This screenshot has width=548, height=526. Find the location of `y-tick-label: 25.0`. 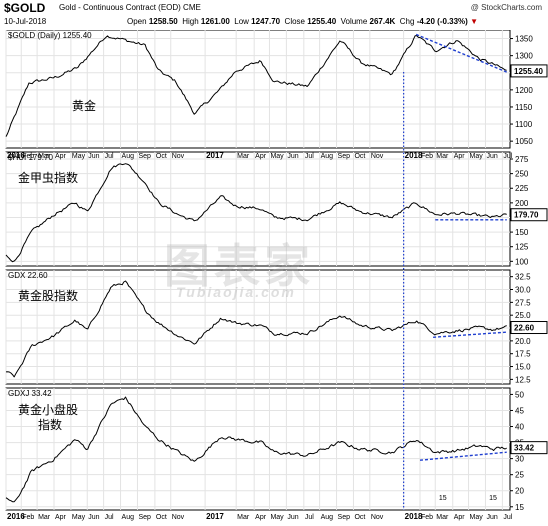

y-tick-label: 25.0 is located at coordinates (523, 315).